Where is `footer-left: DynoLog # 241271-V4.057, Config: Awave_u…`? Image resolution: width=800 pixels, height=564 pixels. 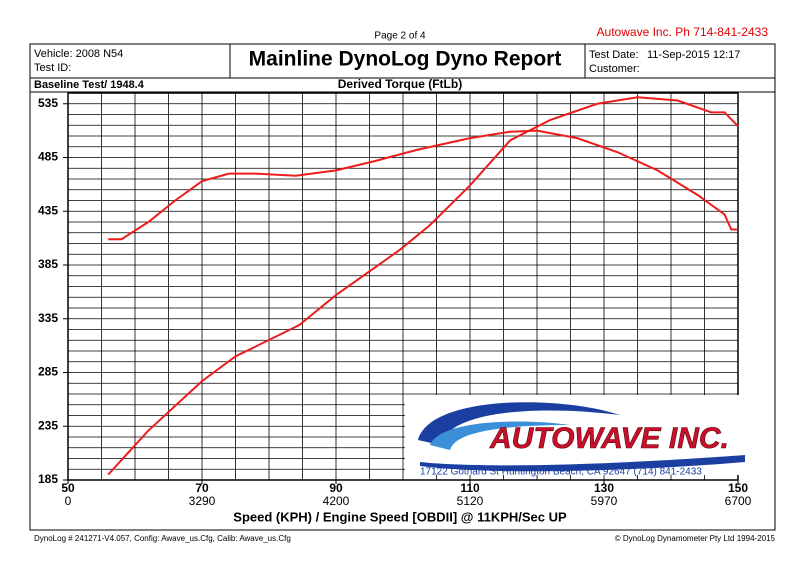
footer-left: DynoLog # 241271-V4.057, Config: Awave_u… is located at coordinates (162, 538).